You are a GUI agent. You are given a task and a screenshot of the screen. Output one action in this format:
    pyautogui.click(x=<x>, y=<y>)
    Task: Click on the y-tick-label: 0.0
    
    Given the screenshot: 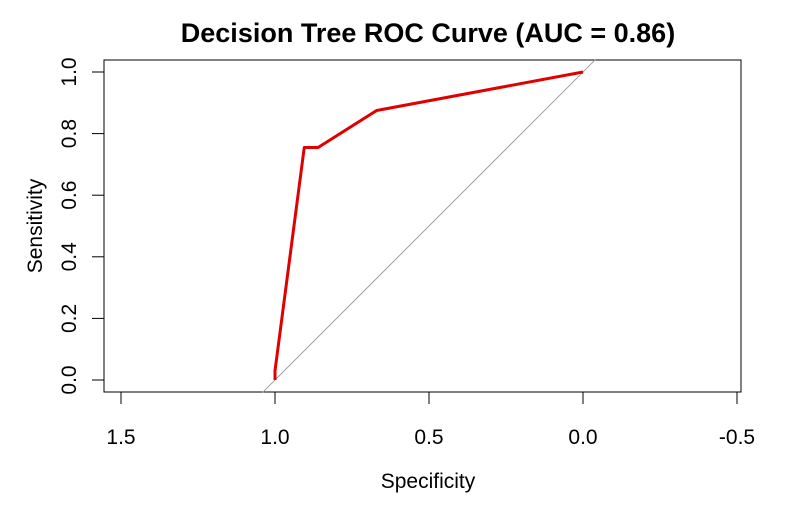 What is the action you would take?
    pyautogui.click(x=69, y=379)
    